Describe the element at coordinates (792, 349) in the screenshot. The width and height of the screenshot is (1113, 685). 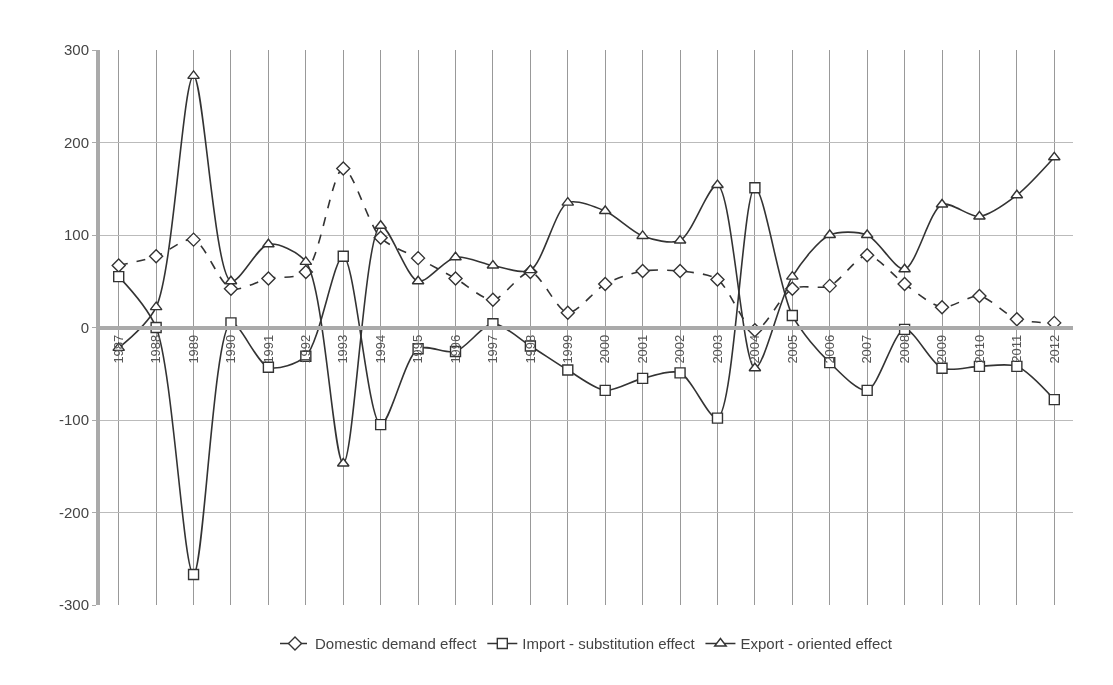
I see `x-tick-label: 2005` at that location.